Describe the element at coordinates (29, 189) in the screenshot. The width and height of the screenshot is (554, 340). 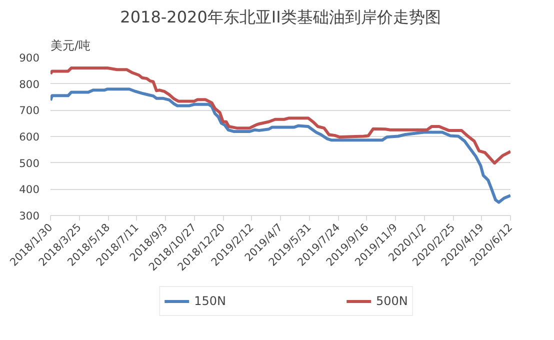
I see `y-tick-label: 400` at that location.